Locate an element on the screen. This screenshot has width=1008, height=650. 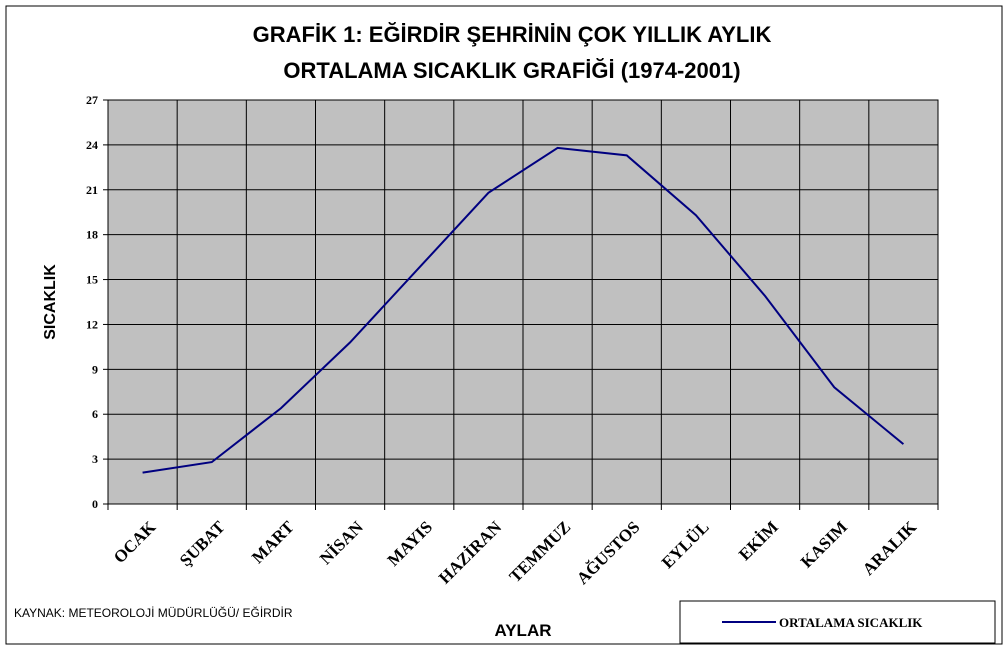
y-tick-label: 27 is located at coordinates (92, 100).